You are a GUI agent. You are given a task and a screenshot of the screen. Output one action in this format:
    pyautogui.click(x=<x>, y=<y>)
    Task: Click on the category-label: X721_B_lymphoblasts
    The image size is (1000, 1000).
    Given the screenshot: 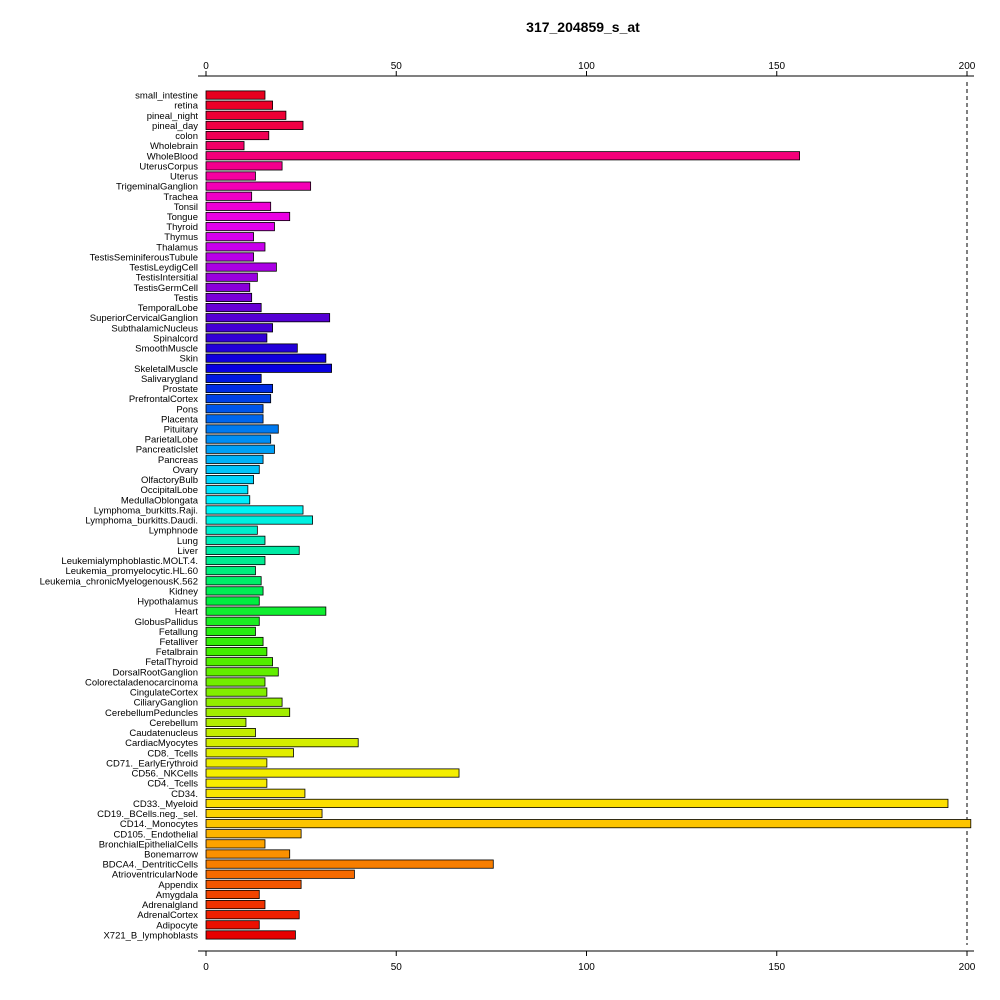 What is the action you would take?
    pyautogui.click(x=150, y=935)
    